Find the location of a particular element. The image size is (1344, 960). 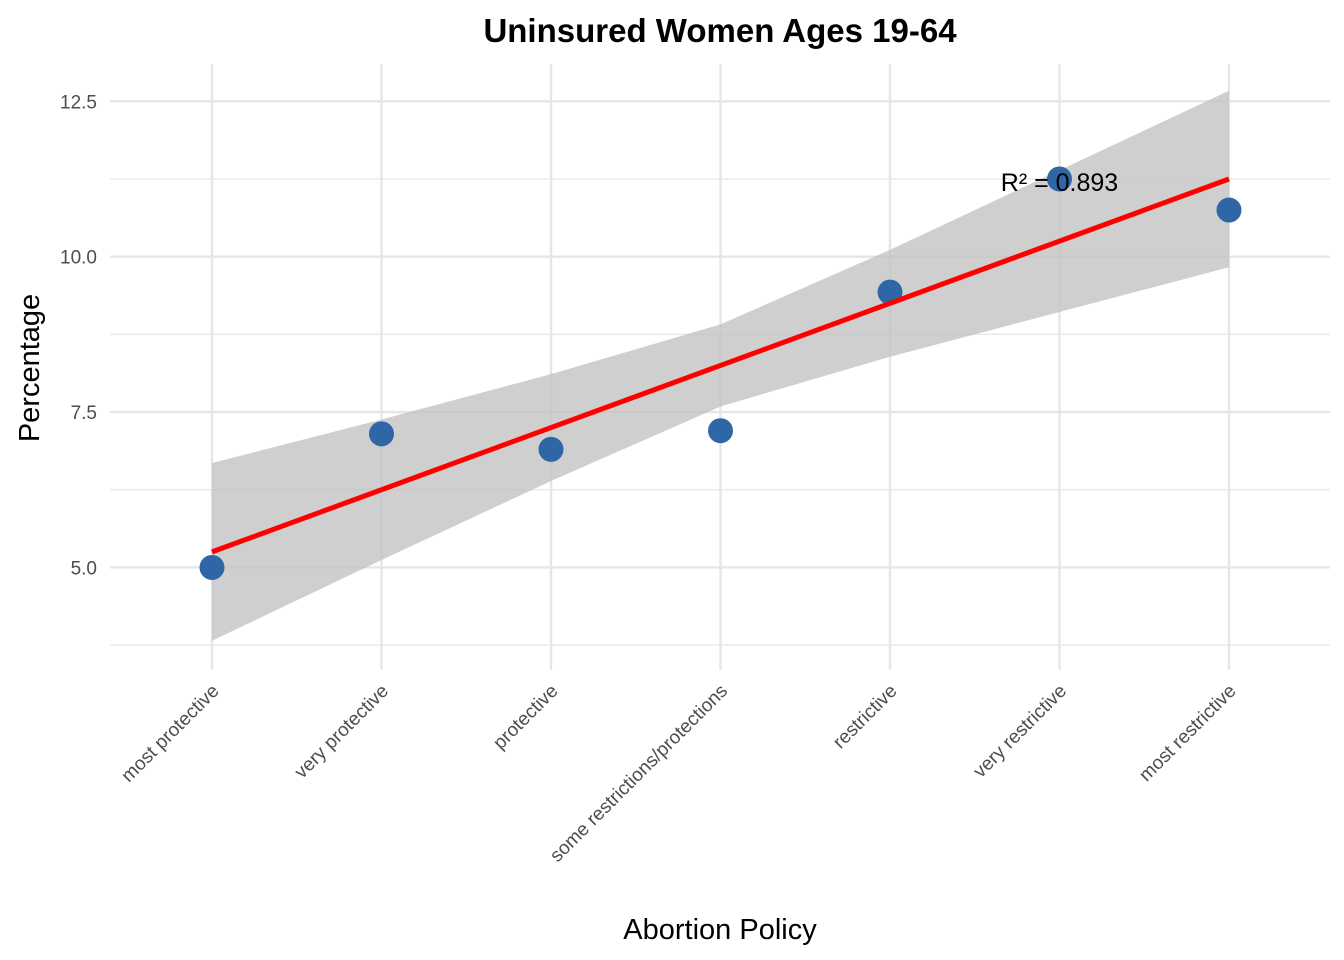

y-tick-label: 12.5 is located at coordinates (78, 102).